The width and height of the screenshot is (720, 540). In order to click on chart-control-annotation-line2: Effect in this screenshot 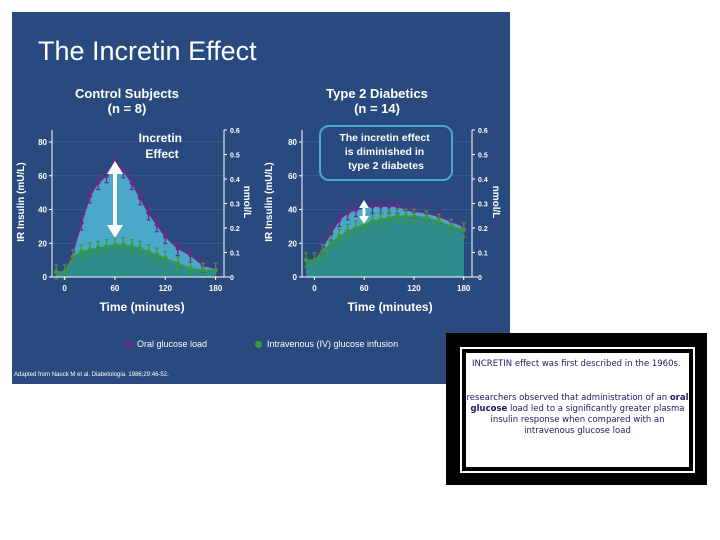, I will do `click(161, 154)`.